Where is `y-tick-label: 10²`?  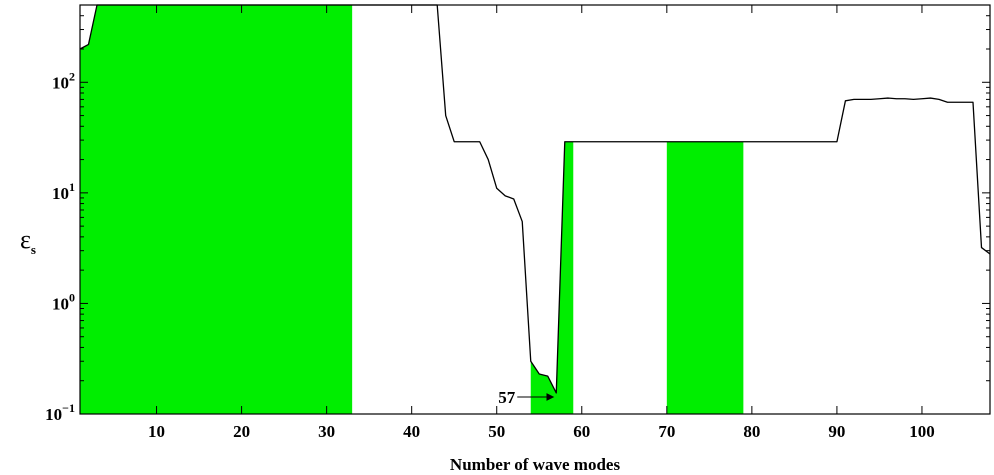 y-tick-label: 10² is located at coordinates (63, 80).